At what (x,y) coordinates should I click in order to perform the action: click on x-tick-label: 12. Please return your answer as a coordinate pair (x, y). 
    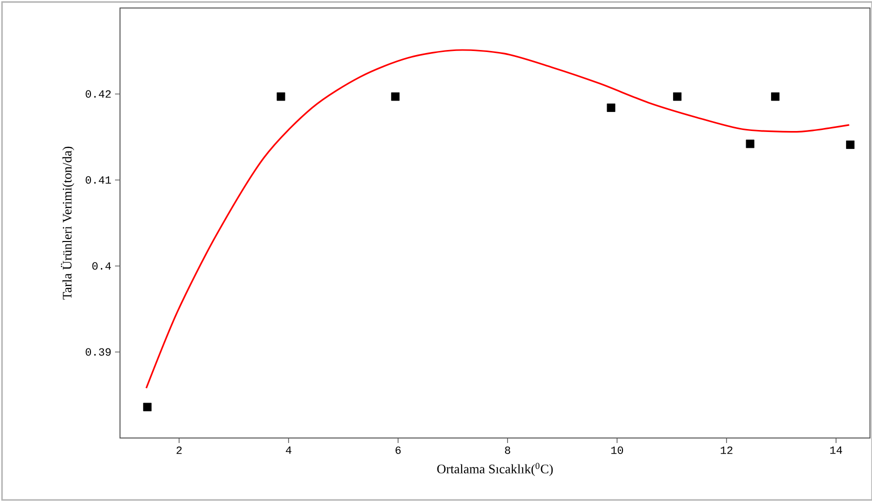
    Looking at the image, I should click on (726, 450).